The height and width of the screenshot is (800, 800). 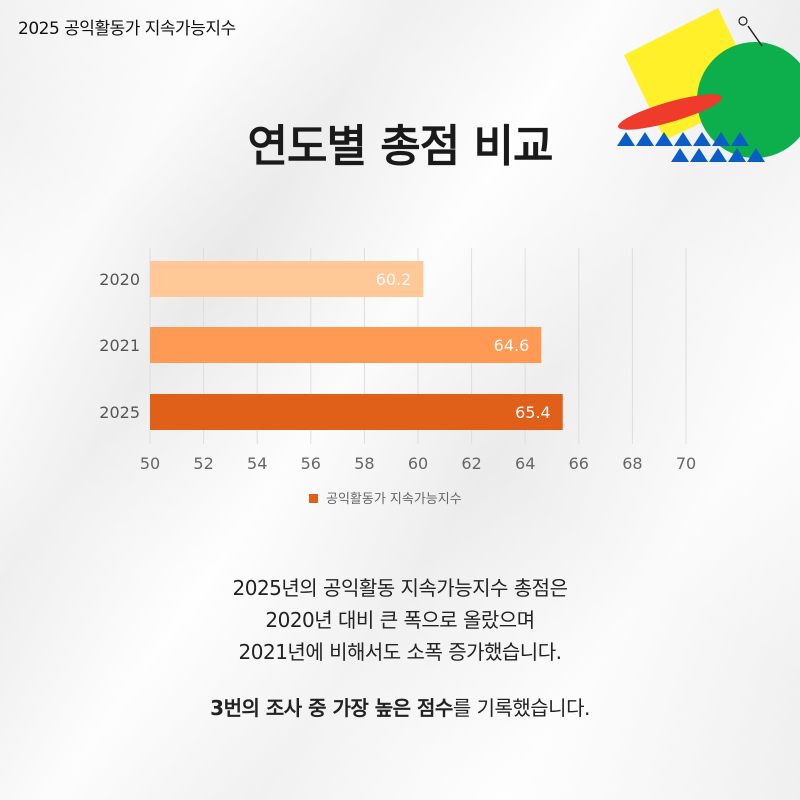 I want to click on x-tick-label: 50, so click(x=150, y=463).